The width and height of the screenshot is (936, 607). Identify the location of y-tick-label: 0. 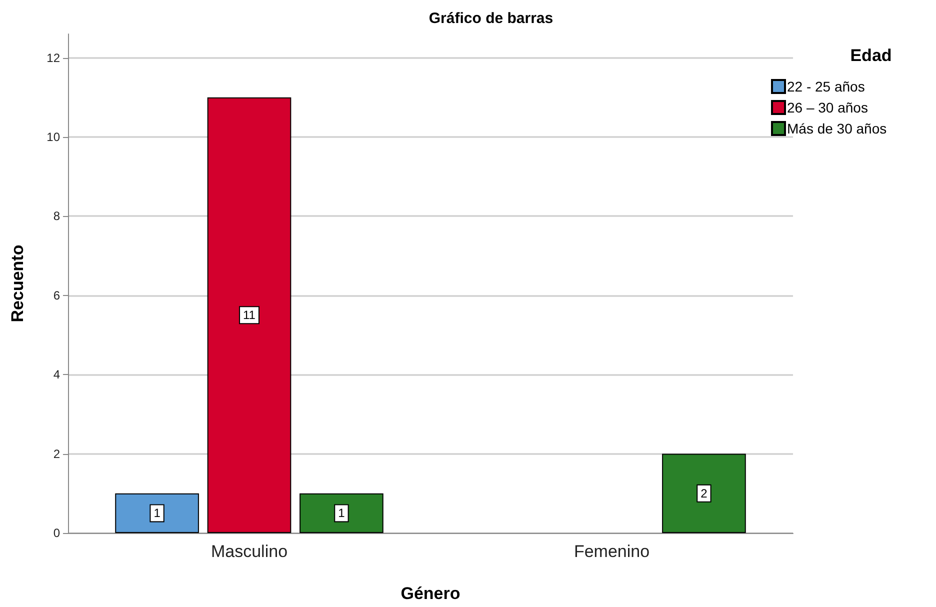
(56, 533).